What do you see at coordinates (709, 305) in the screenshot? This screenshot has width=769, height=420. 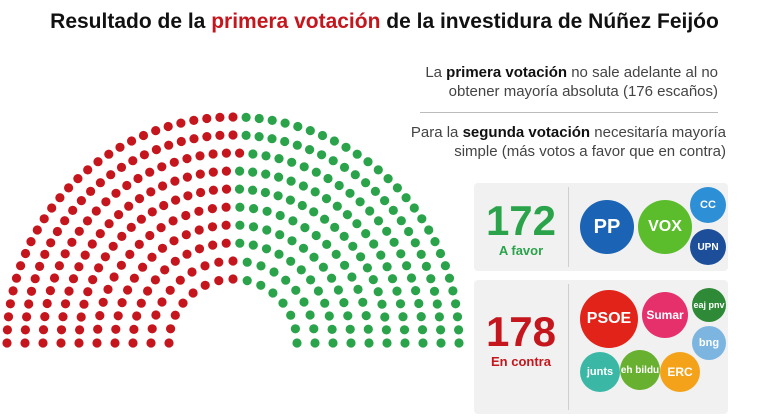 I see `pnv-logo: eaj pnv` at bounding box center [709, 305].